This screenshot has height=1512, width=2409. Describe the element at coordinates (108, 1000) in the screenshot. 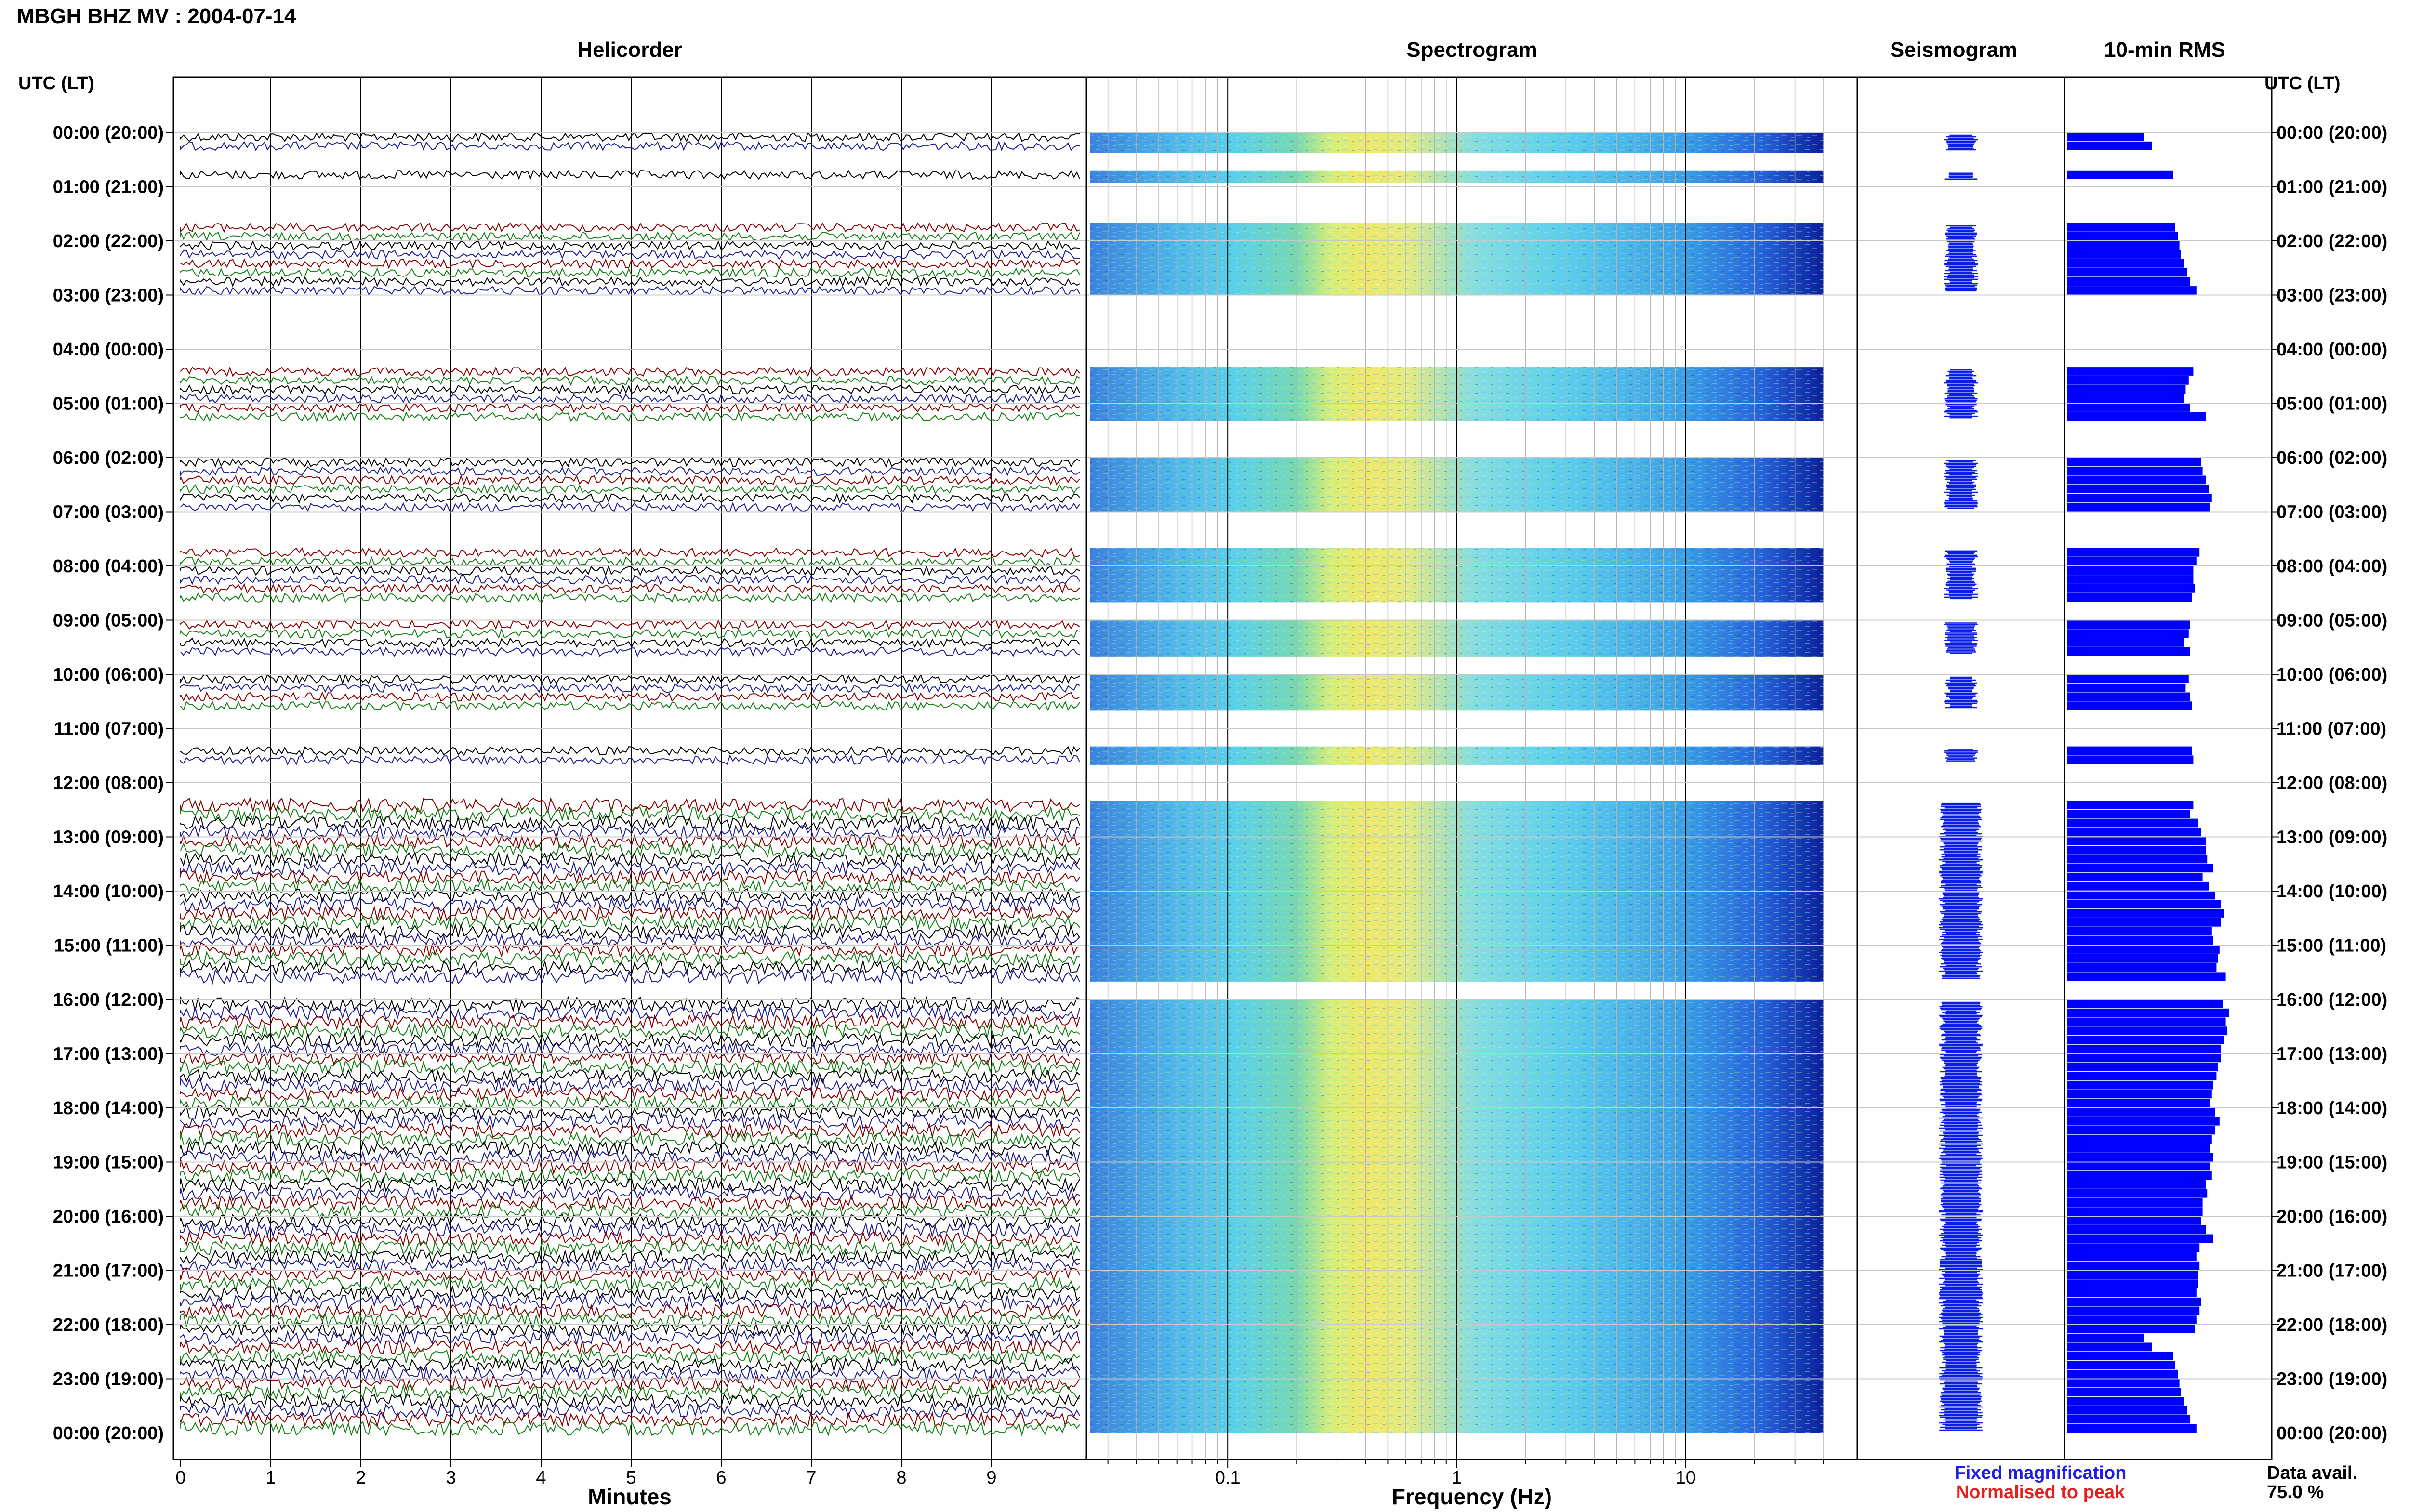

I see `hour-label-left: 16:00 (12:00)` at that location.